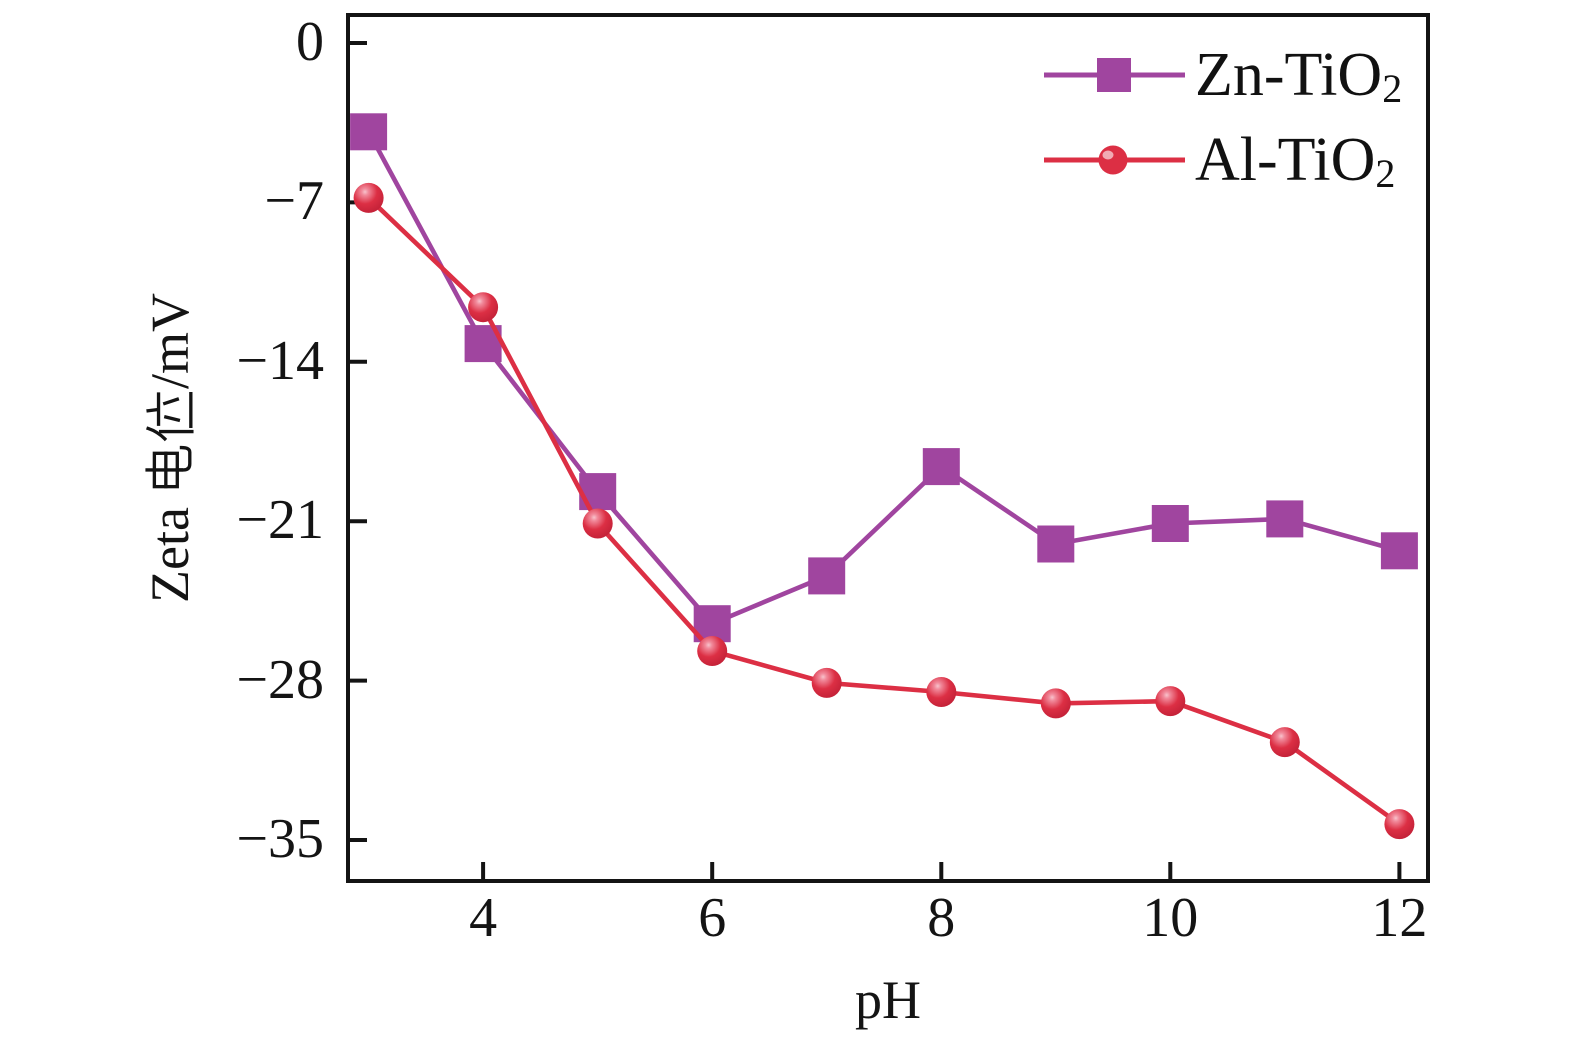 The image size is (1575, 1053). What do you see at coordinates (483, 918) in the screenshot?
I see `x-tick-label: 4` at bounding box center [483, 918].